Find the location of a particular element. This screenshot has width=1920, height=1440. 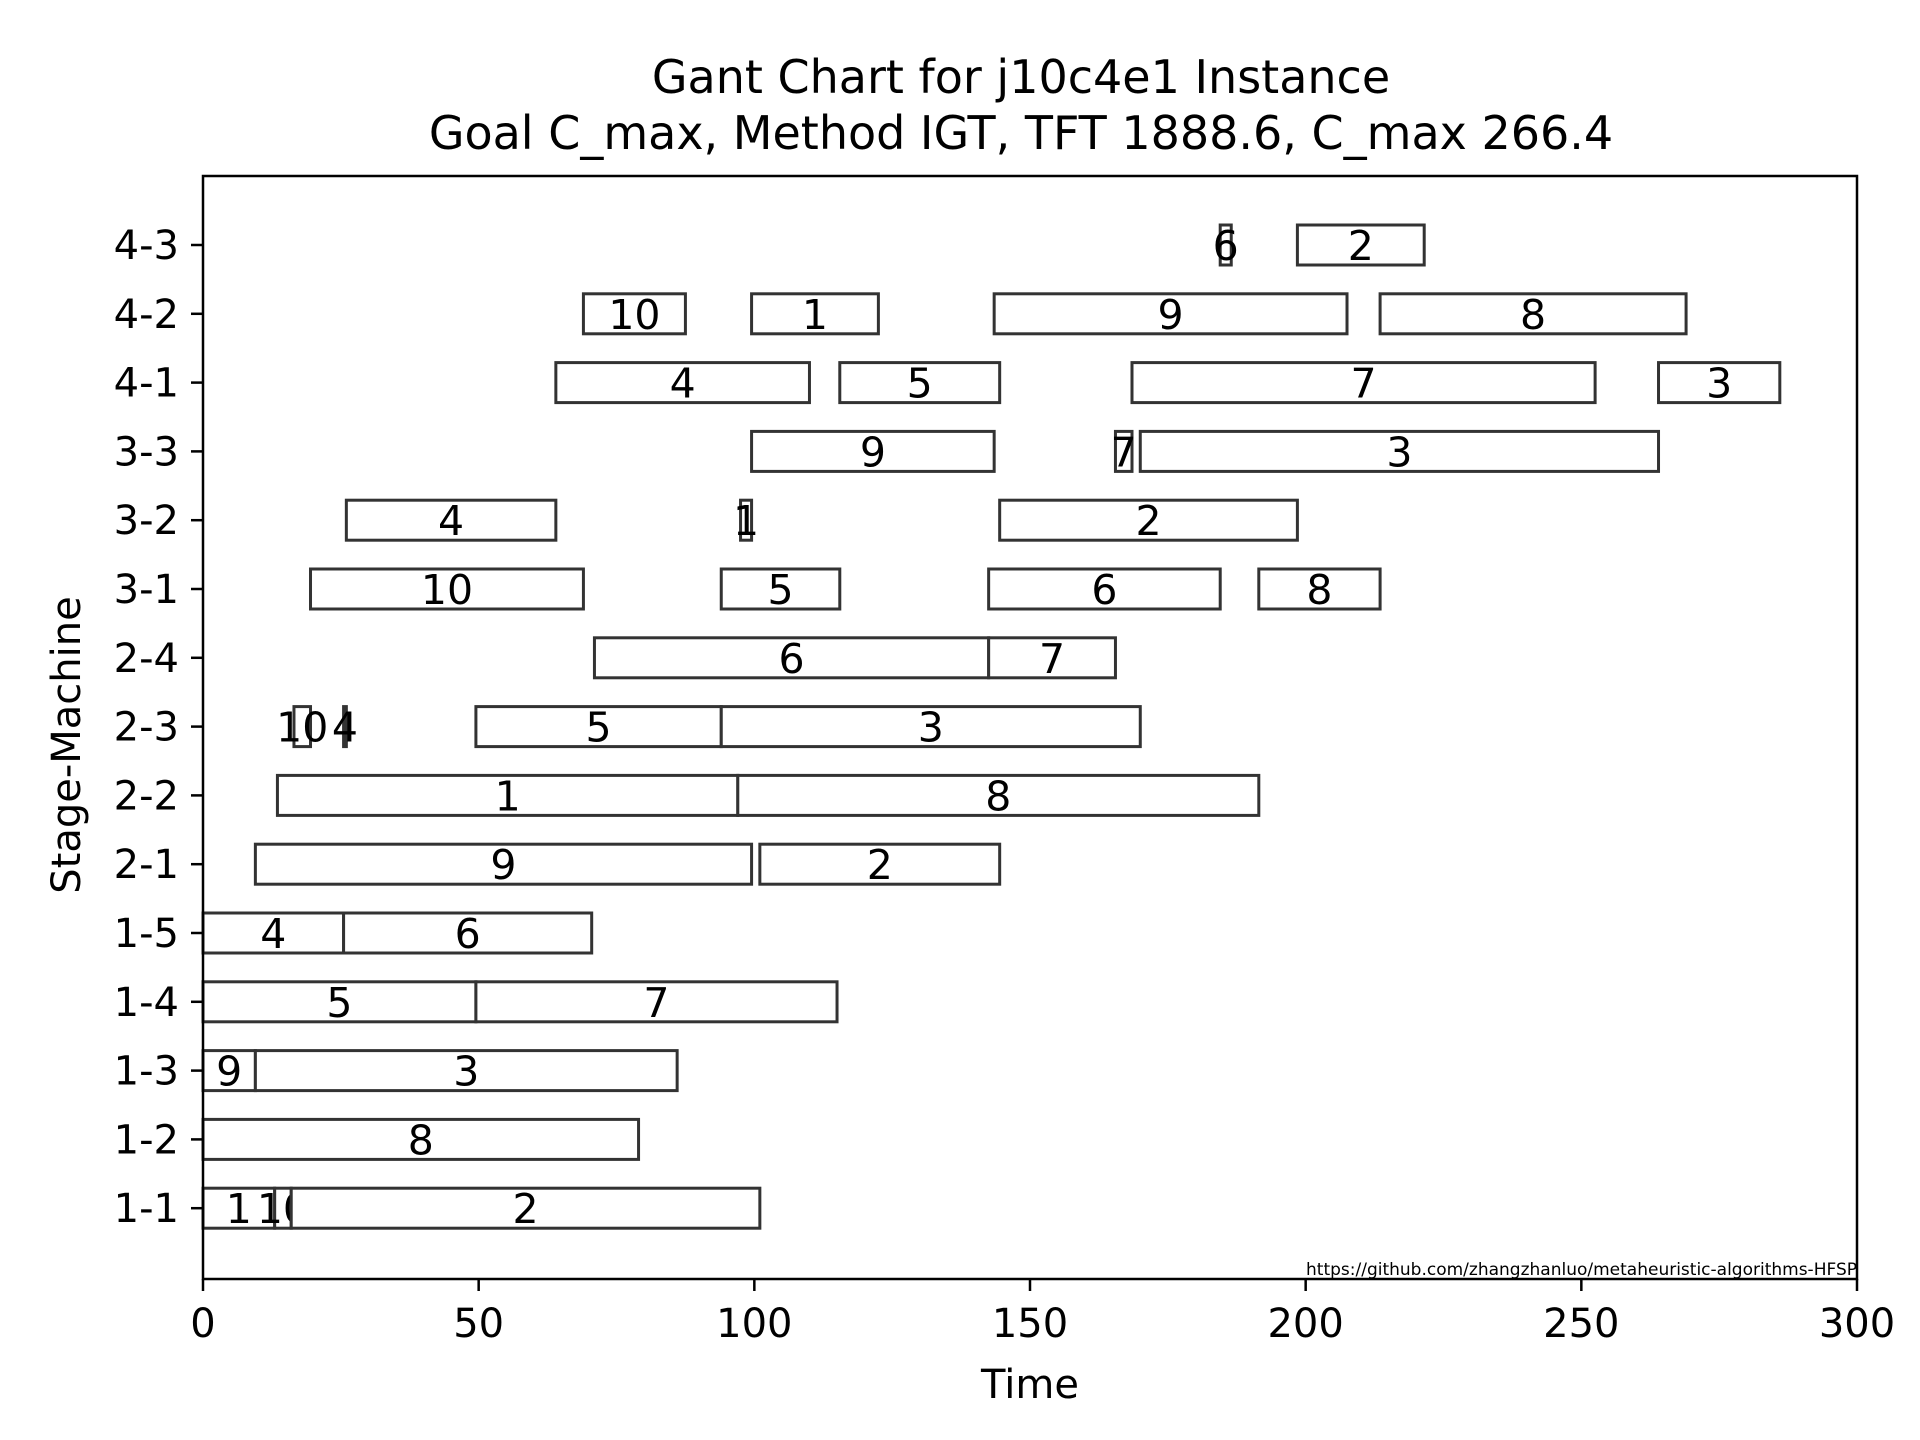

y-tick-label: 1-5 is located at coordinates (146, 934).